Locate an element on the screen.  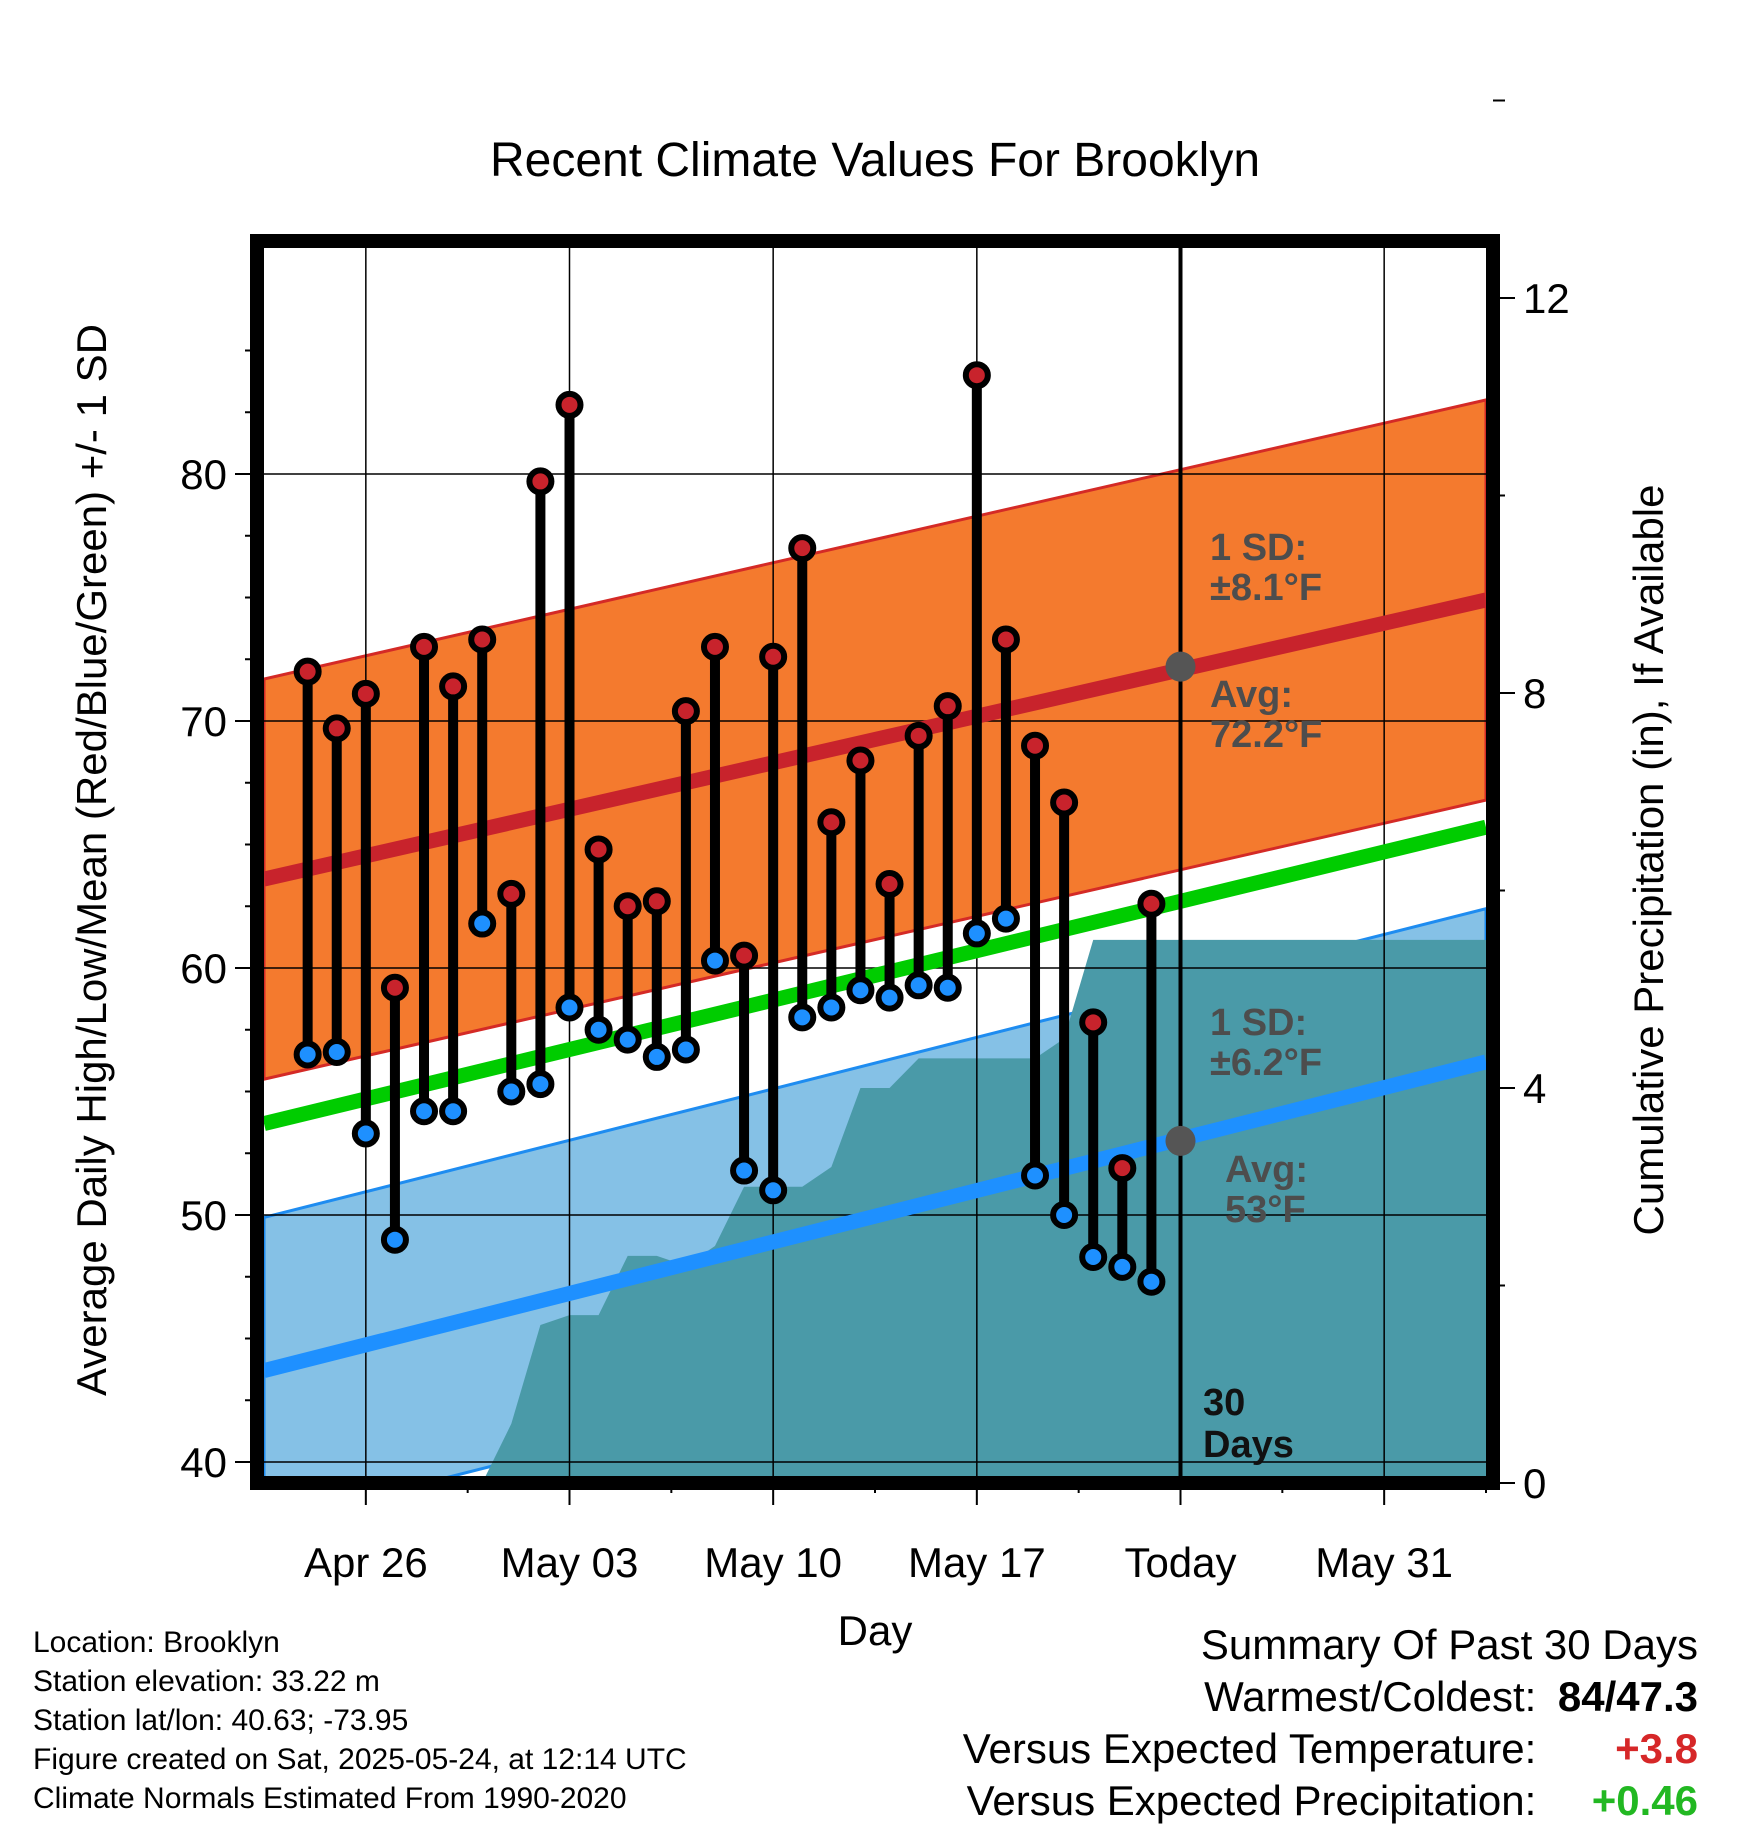
high-avg-label: Avg: is located at coordinates (1251, 695).